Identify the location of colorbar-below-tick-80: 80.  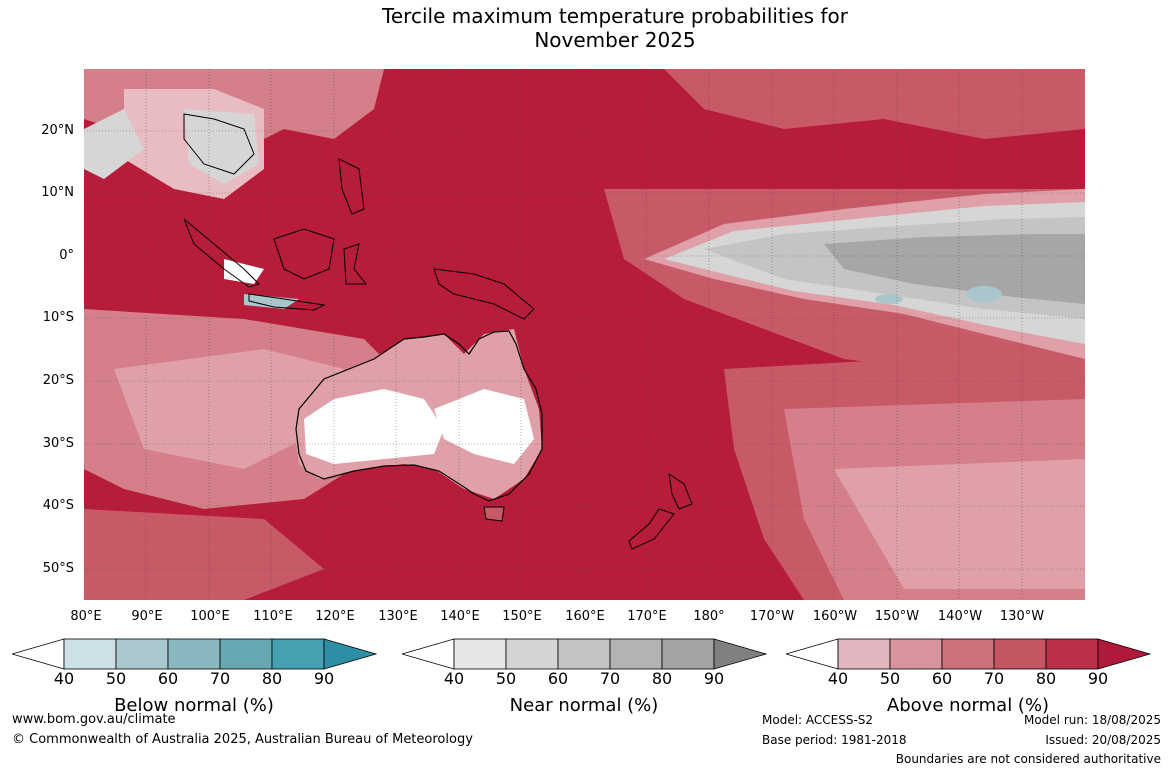
(272, 678).